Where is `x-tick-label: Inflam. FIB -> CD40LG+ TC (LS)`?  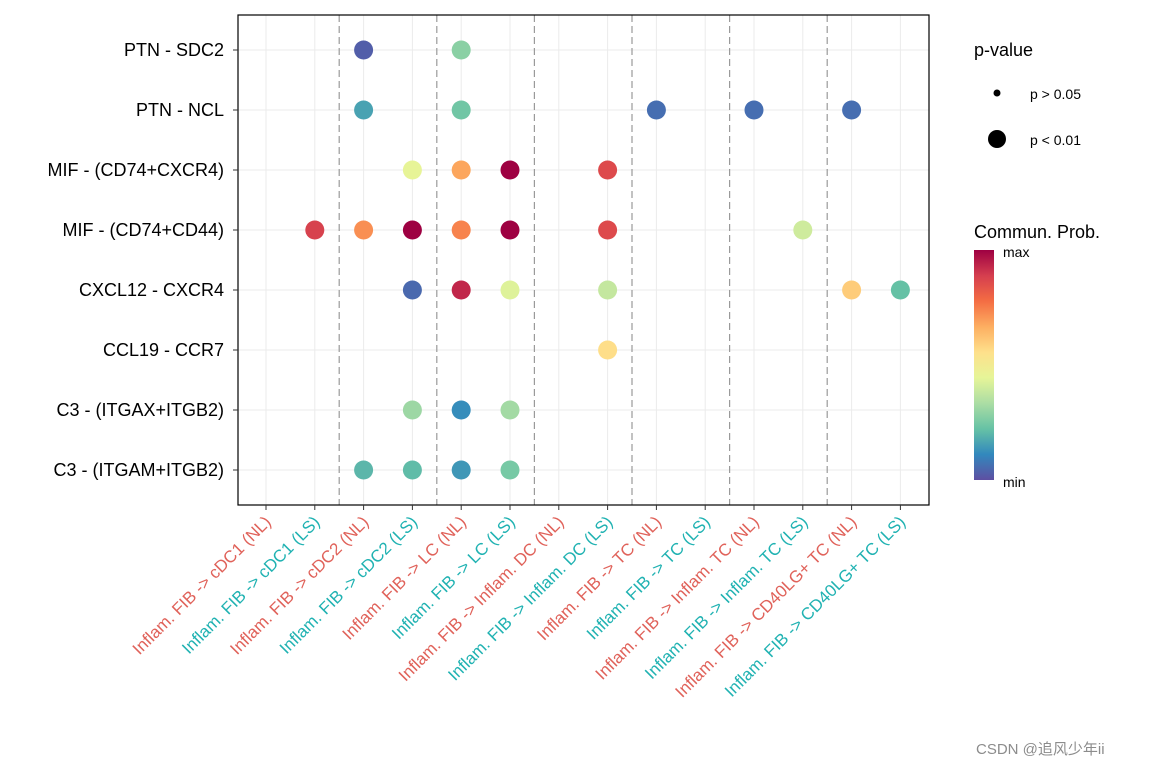
x-tick-label: Inflam. FIB -> CD40LG+ TC (LS) is located at coordinates (815, 606).